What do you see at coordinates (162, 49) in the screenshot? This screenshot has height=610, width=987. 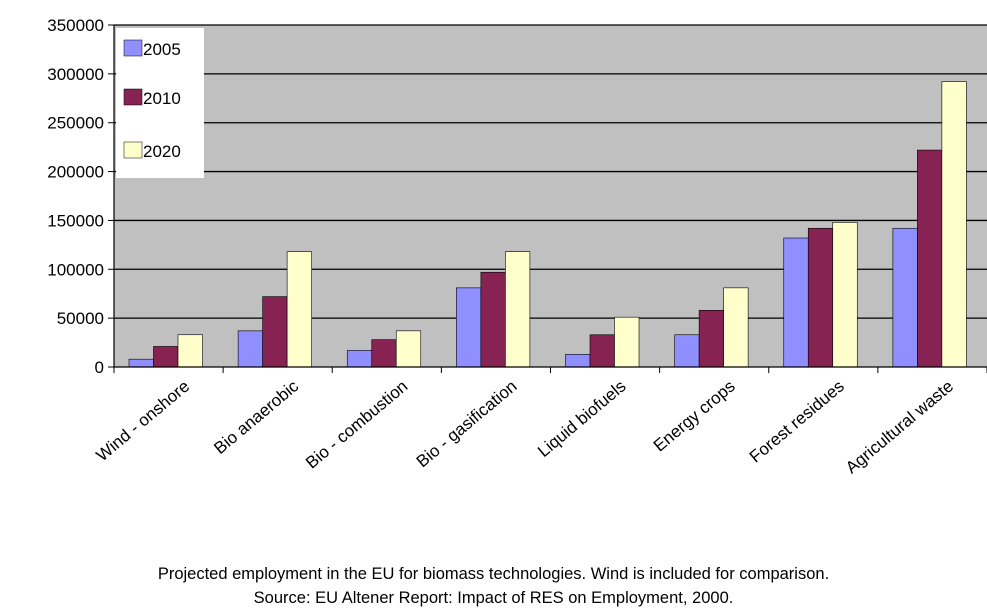 I see `legend-label-2005: 2005` at bounding box center [162, 49].